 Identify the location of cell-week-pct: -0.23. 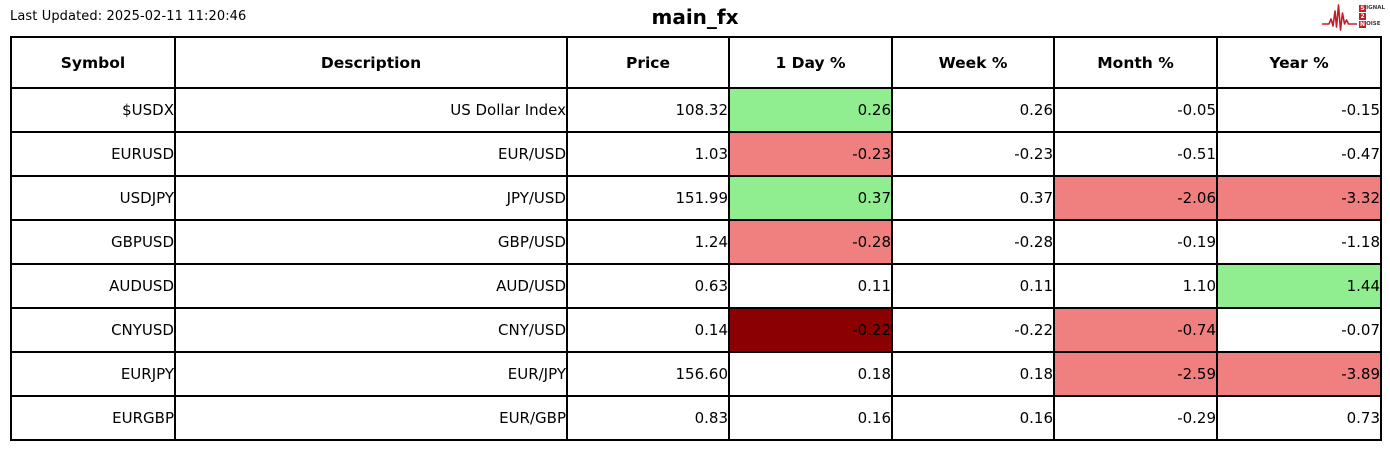
(973, 154).